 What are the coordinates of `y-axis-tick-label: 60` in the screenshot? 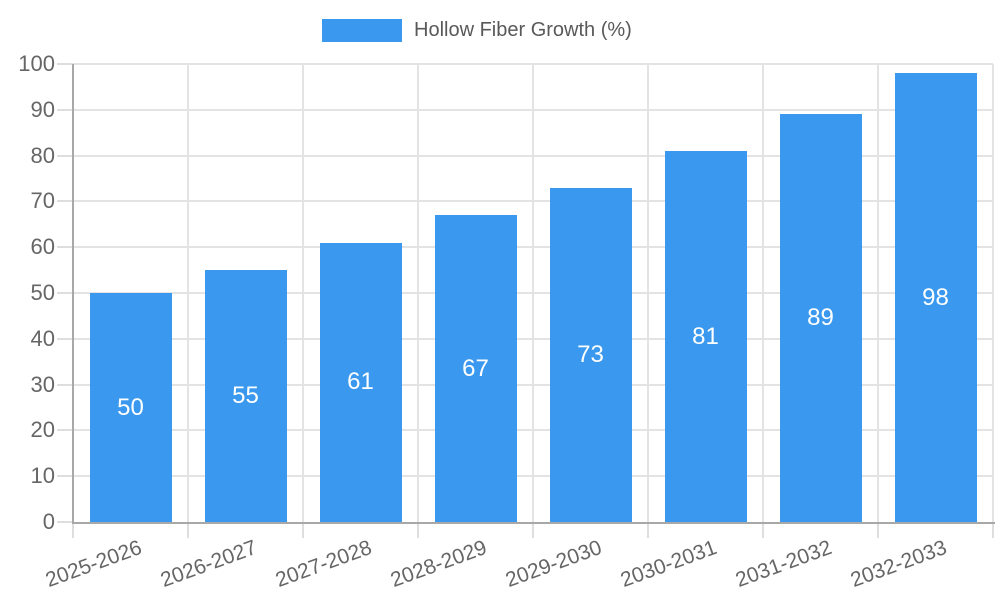 It's located at (42, 246).